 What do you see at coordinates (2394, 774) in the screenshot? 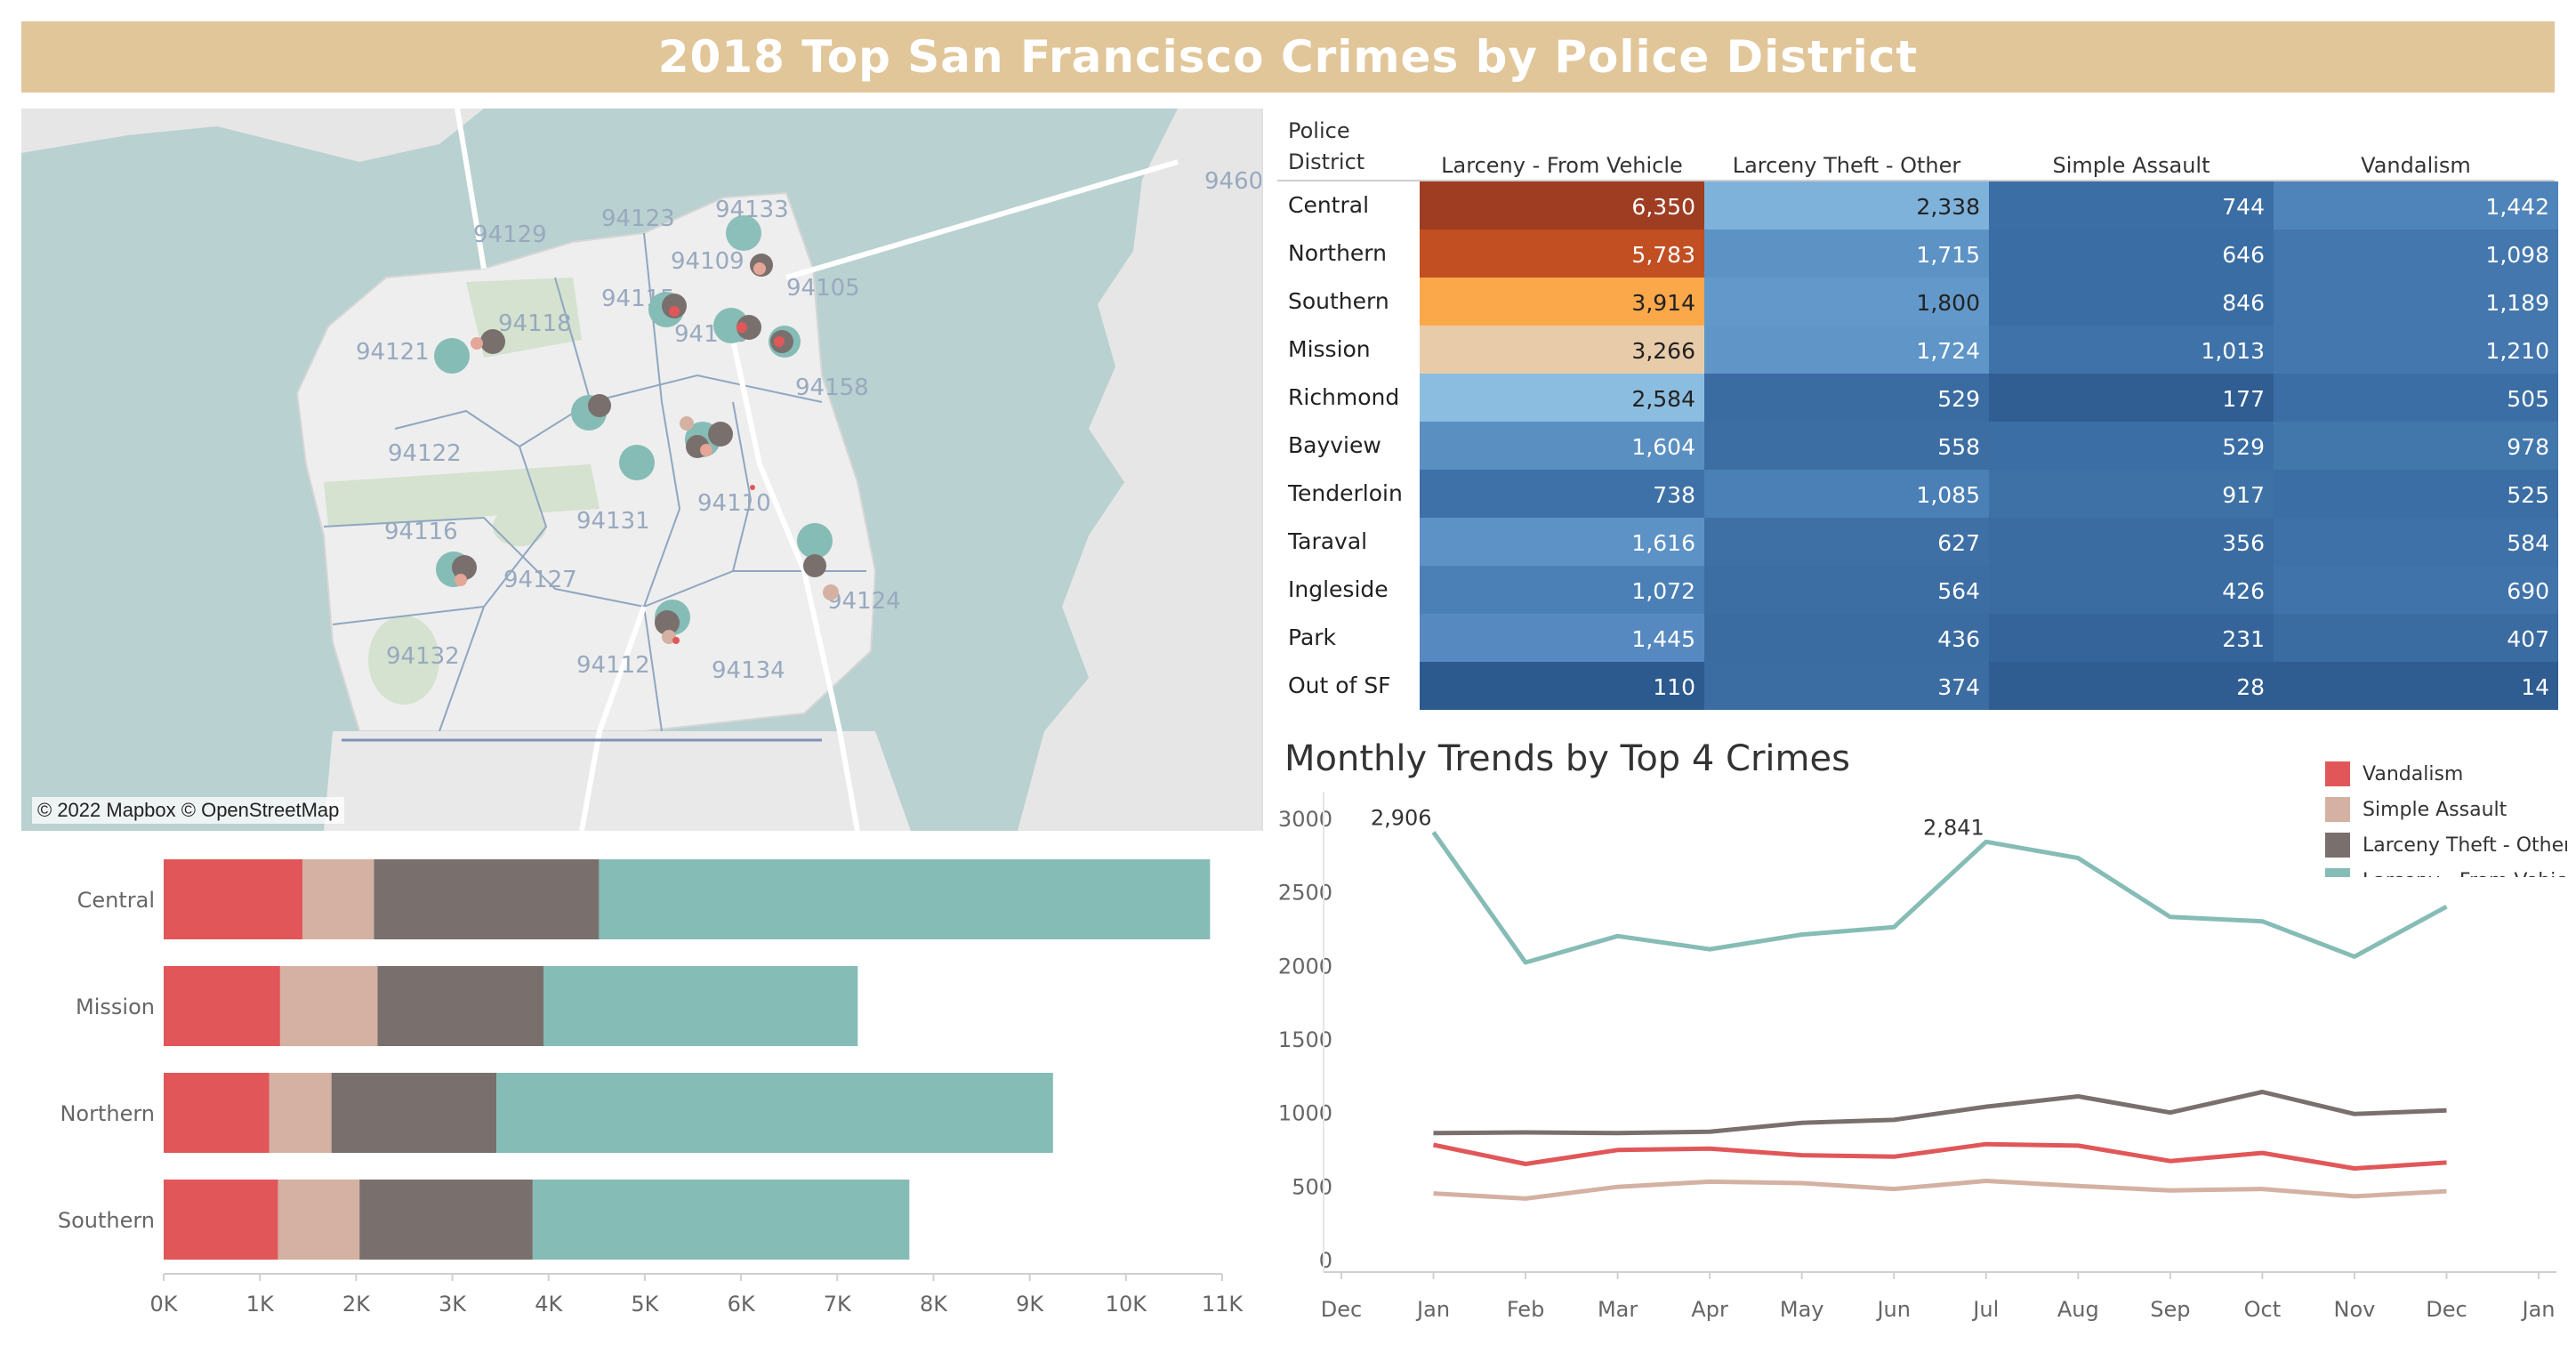
I see `legend-item-vandalism: Vandalism` at bounding box center [2394, 774].